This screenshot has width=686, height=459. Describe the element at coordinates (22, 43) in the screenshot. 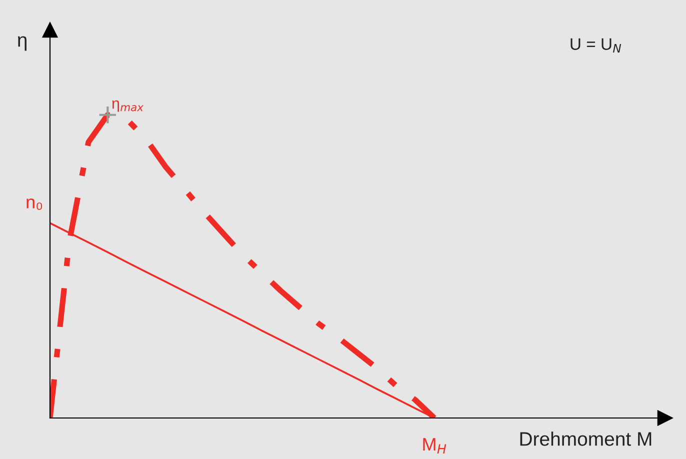

I see `y-axis-title: η` at that location.